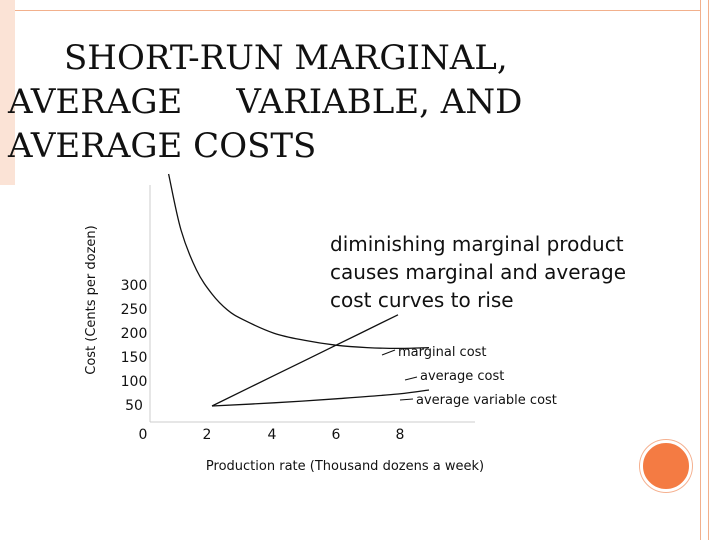 This screenshot has width=720, height=540. Describe the element at coordinates (708, 270) in the screenshot. I see `frame-inner-line` at that location.